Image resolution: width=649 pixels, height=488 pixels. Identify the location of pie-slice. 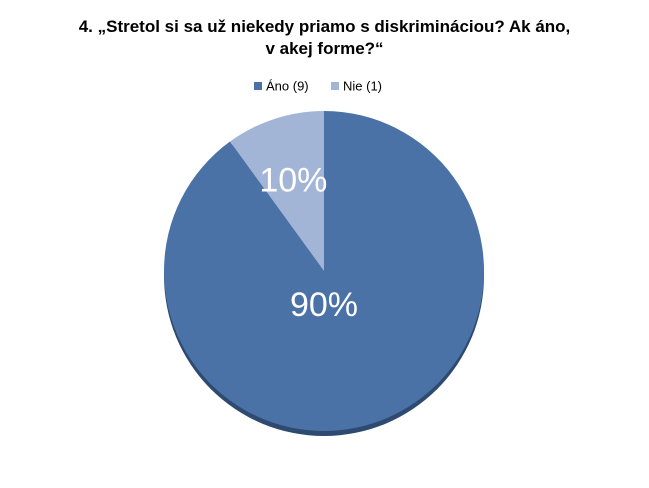
(276, 191).